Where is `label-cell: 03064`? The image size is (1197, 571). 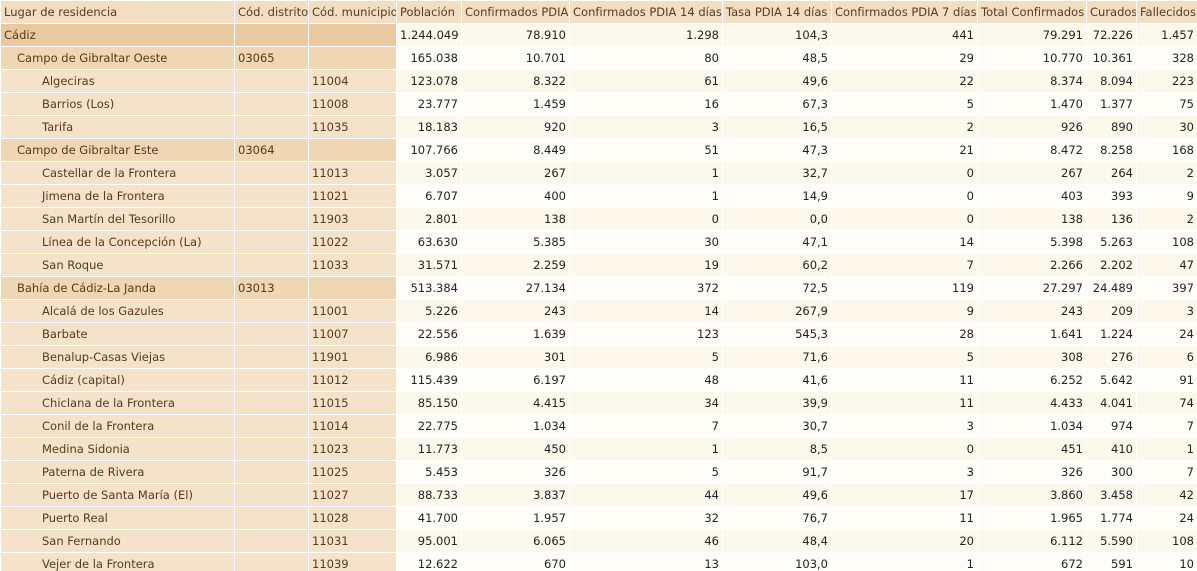 label-cell: 03064 is located at coordinates (271, 150).